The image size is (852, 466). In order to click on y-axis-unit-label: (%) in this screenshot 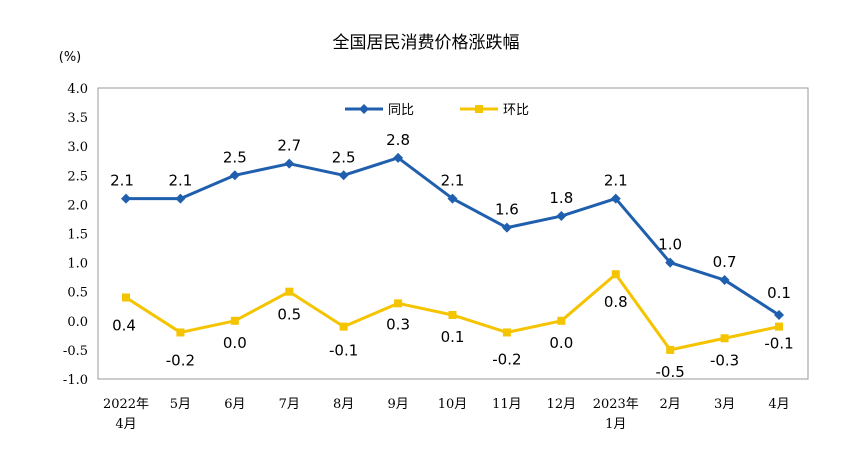, I will do `click(70, 57)`.